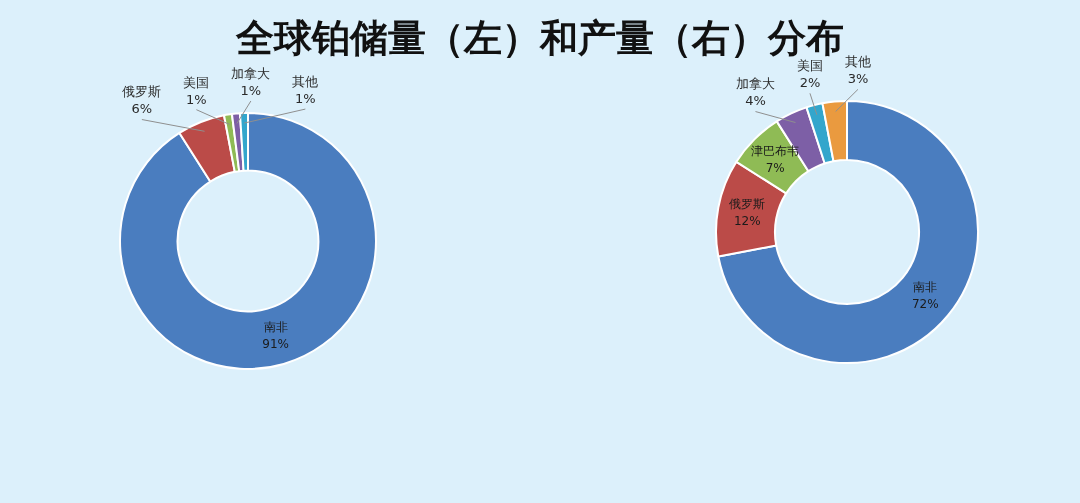 The height and width of the screenshot is (503, 1080). Describe the element at coordinates (142, 109) in the screenshot. I see `data-label: 6%` at that location.